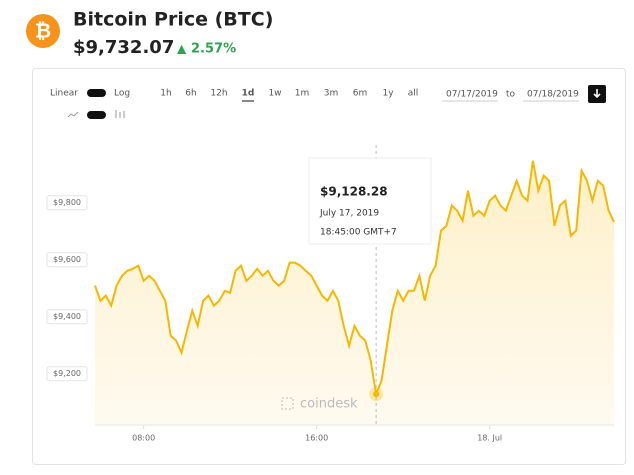  What do you see at coordinates (165, 94) in the screenshot?
I see `range-button: 1h` at bounding box center [165, 94].